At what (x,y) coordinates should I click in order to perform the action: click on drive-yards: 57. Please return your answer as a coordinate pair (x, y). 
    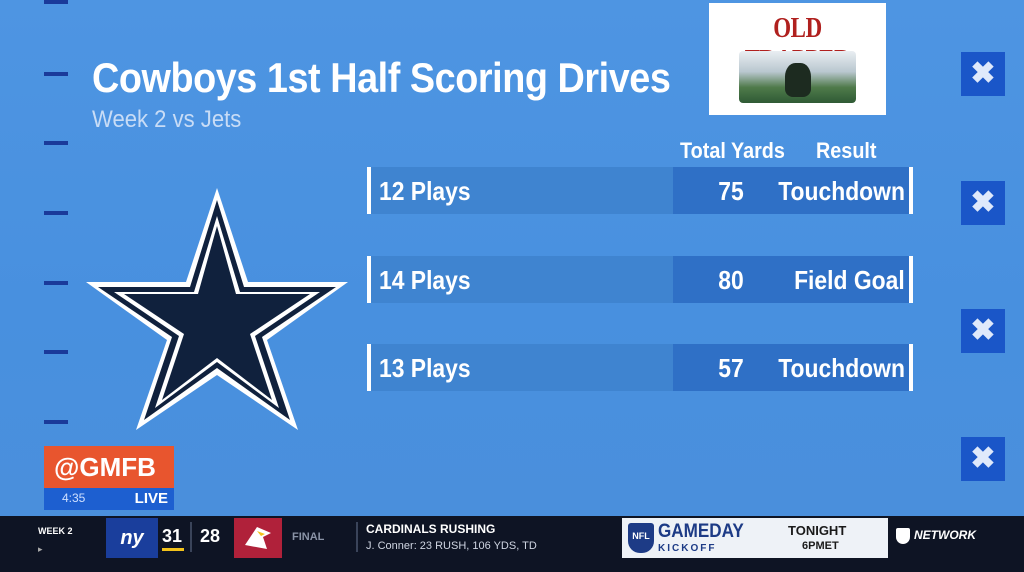
    Looking at the image, I should click on (731, 368).